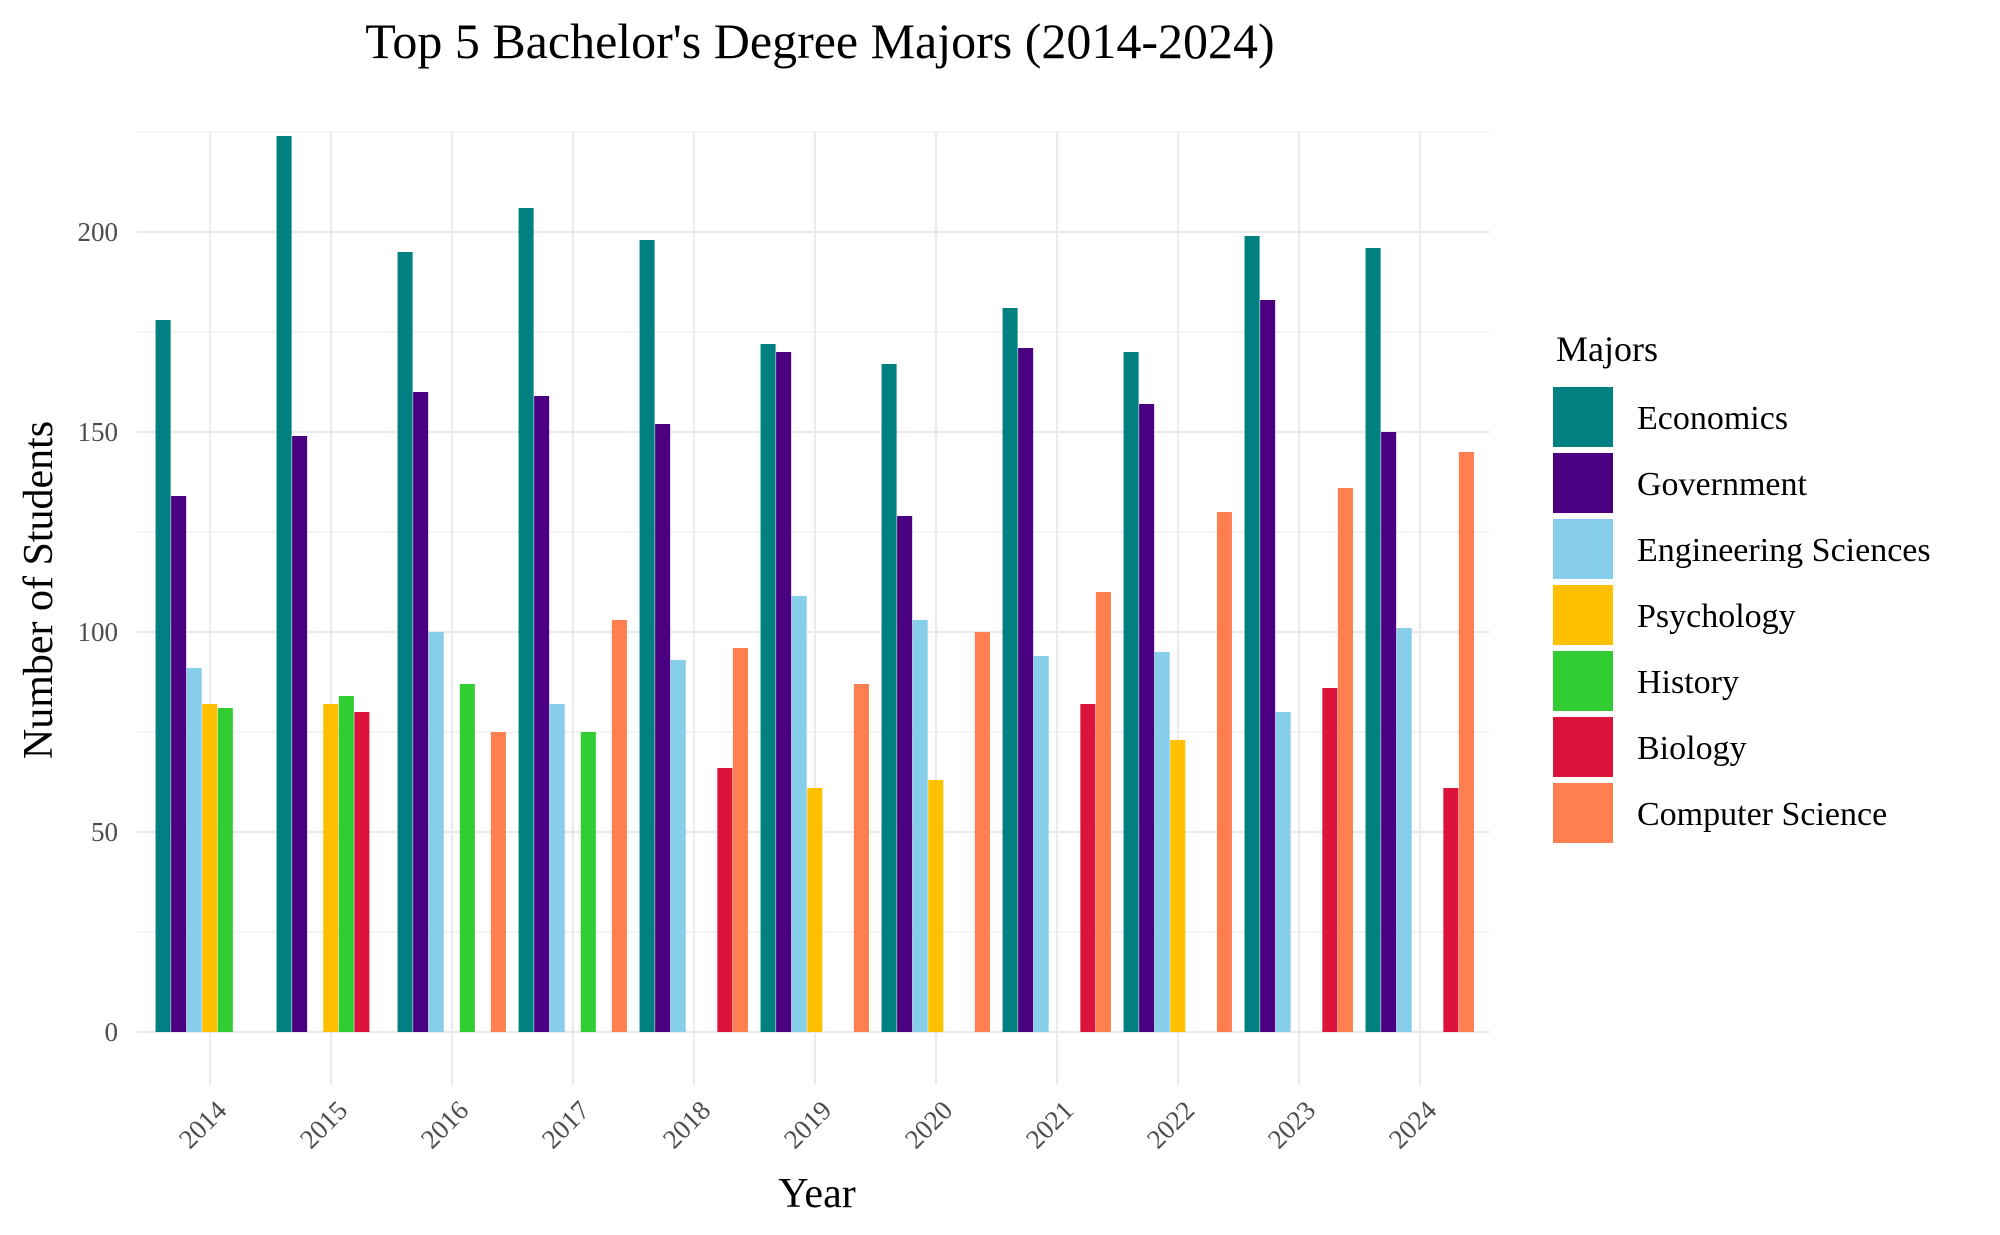  Describe the element at coordinates (203, 1125) in the screenshot. I see `x-tick-label: 2014` at that location.